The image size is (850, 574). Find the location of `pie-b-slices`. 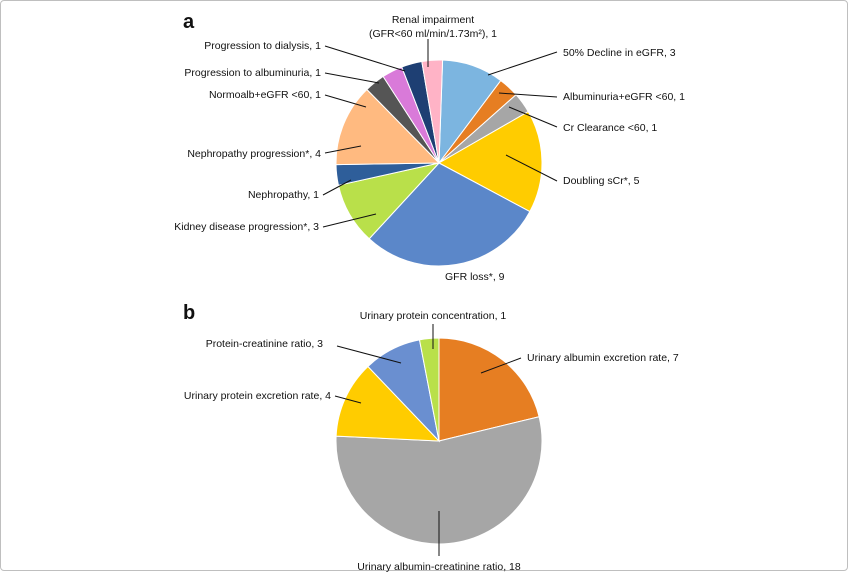

pie-b-slices is located at coordinates (439, 441).